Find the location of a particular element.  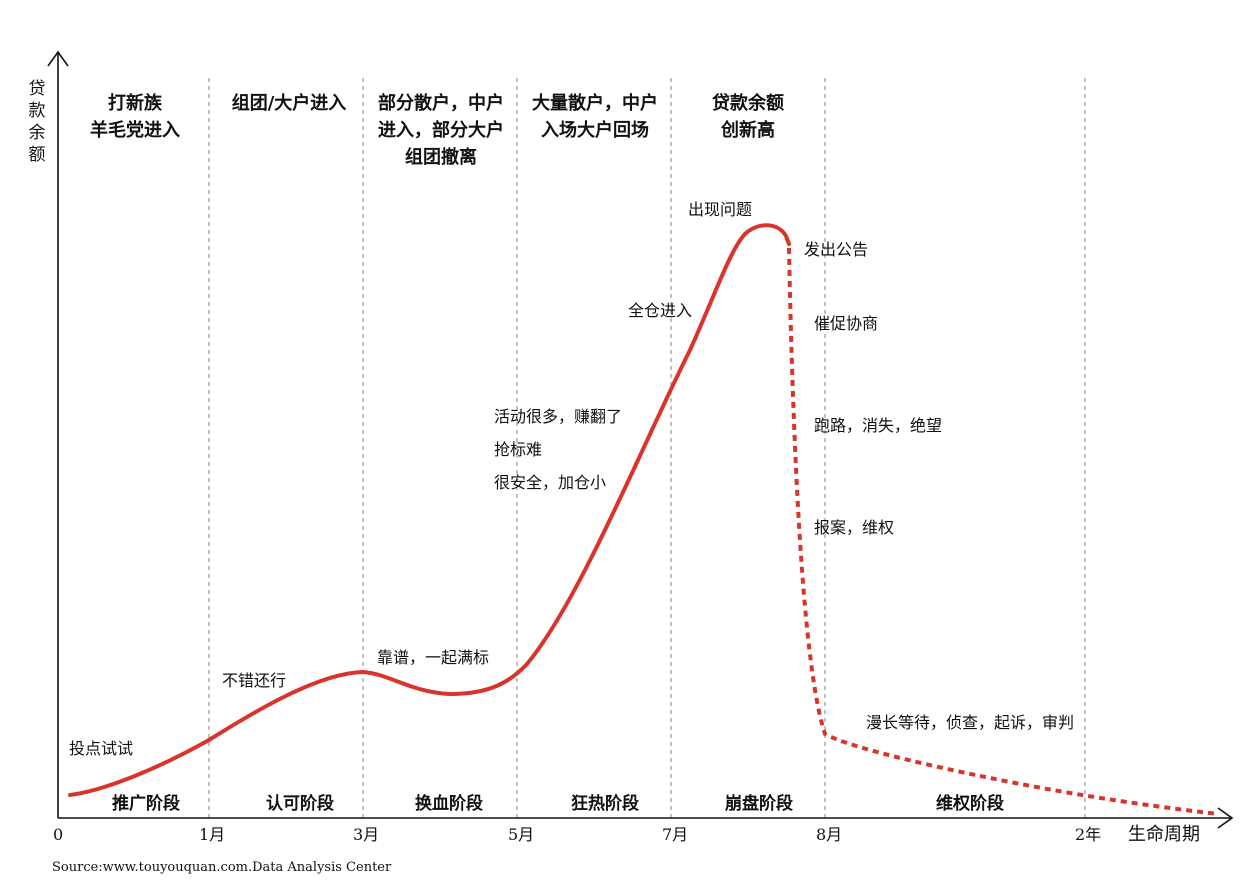

annotation-hard-to-bid: 抢标难 is located at coordinates (518, 449).